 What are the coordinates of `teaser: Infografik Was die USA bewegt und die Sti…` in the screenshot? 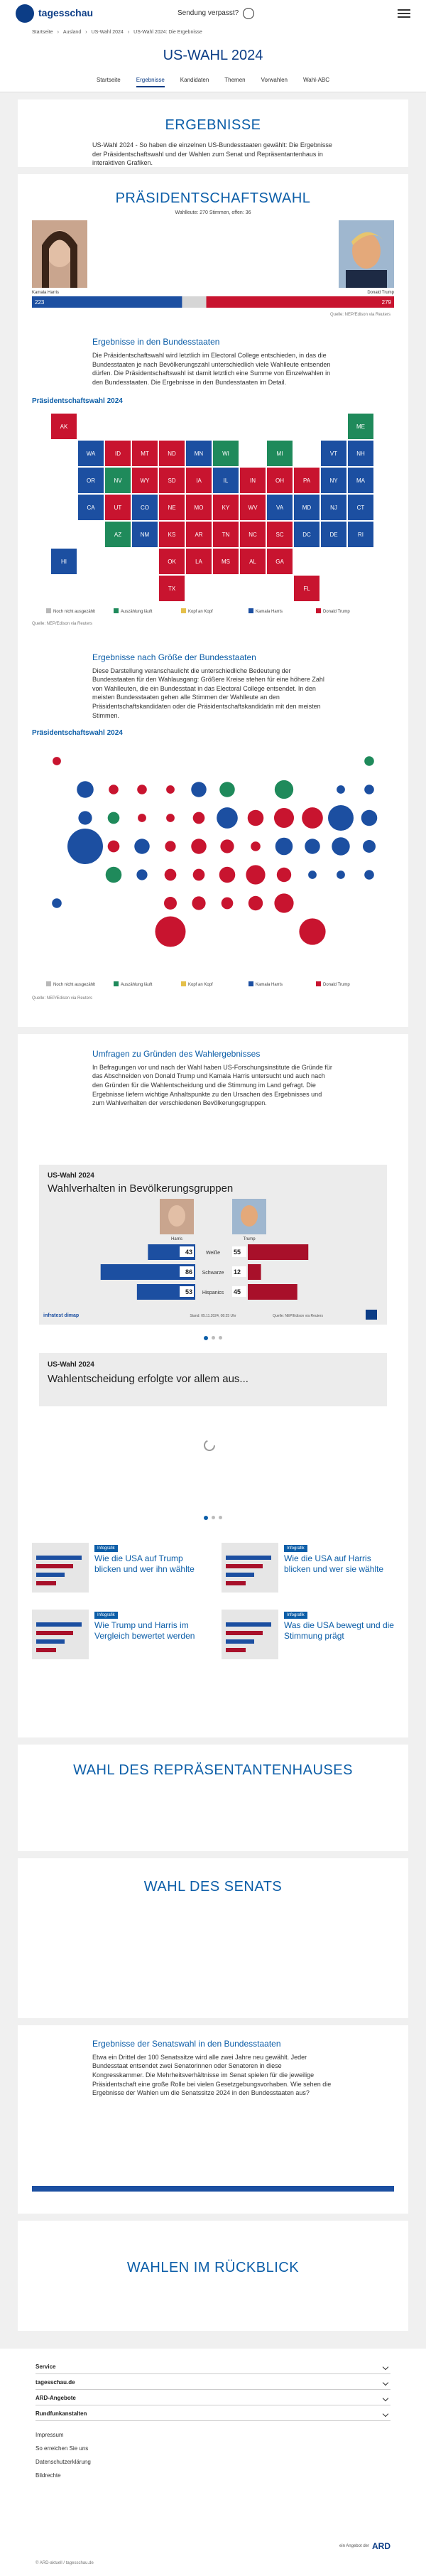 It's located at (308, 1638).